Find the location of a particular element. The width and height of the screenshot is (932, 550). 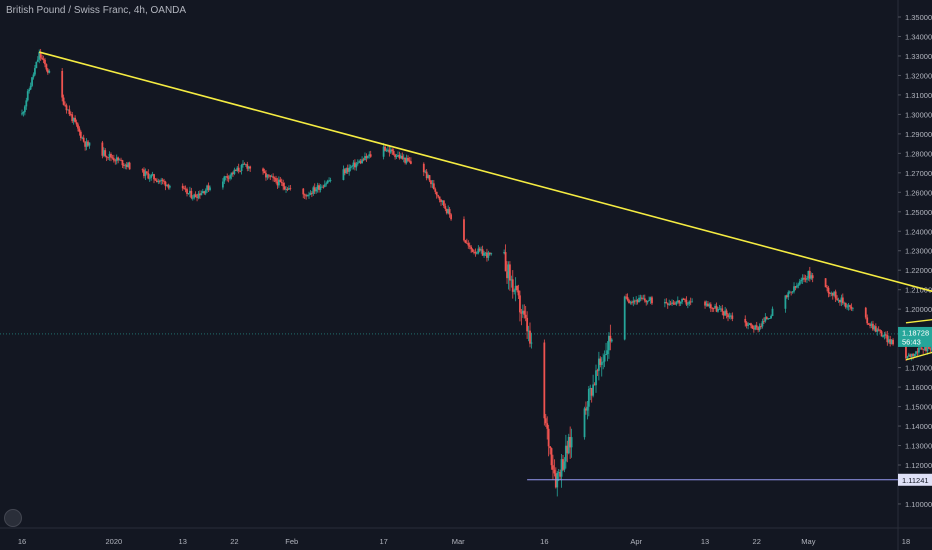

price-tick-label: 1.24000 is located at coordinates (918, 231).